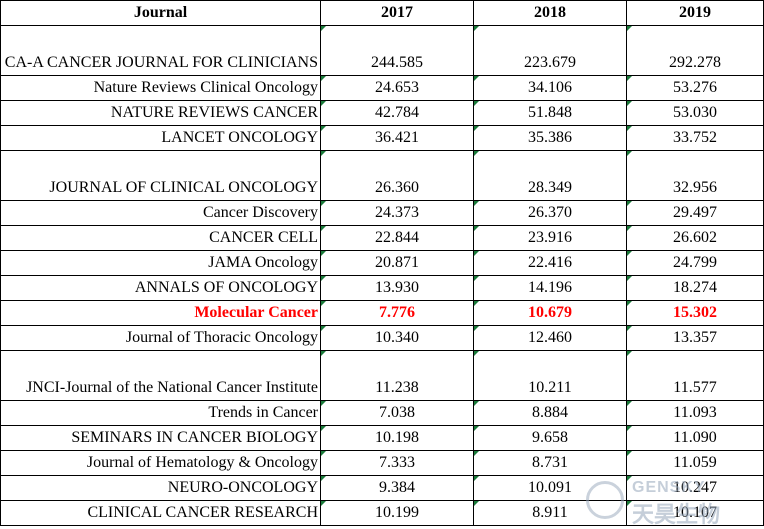  Describe the element at coordinates (397, 138) in the screenshot. I see `value-2017: 36.421` at that location.